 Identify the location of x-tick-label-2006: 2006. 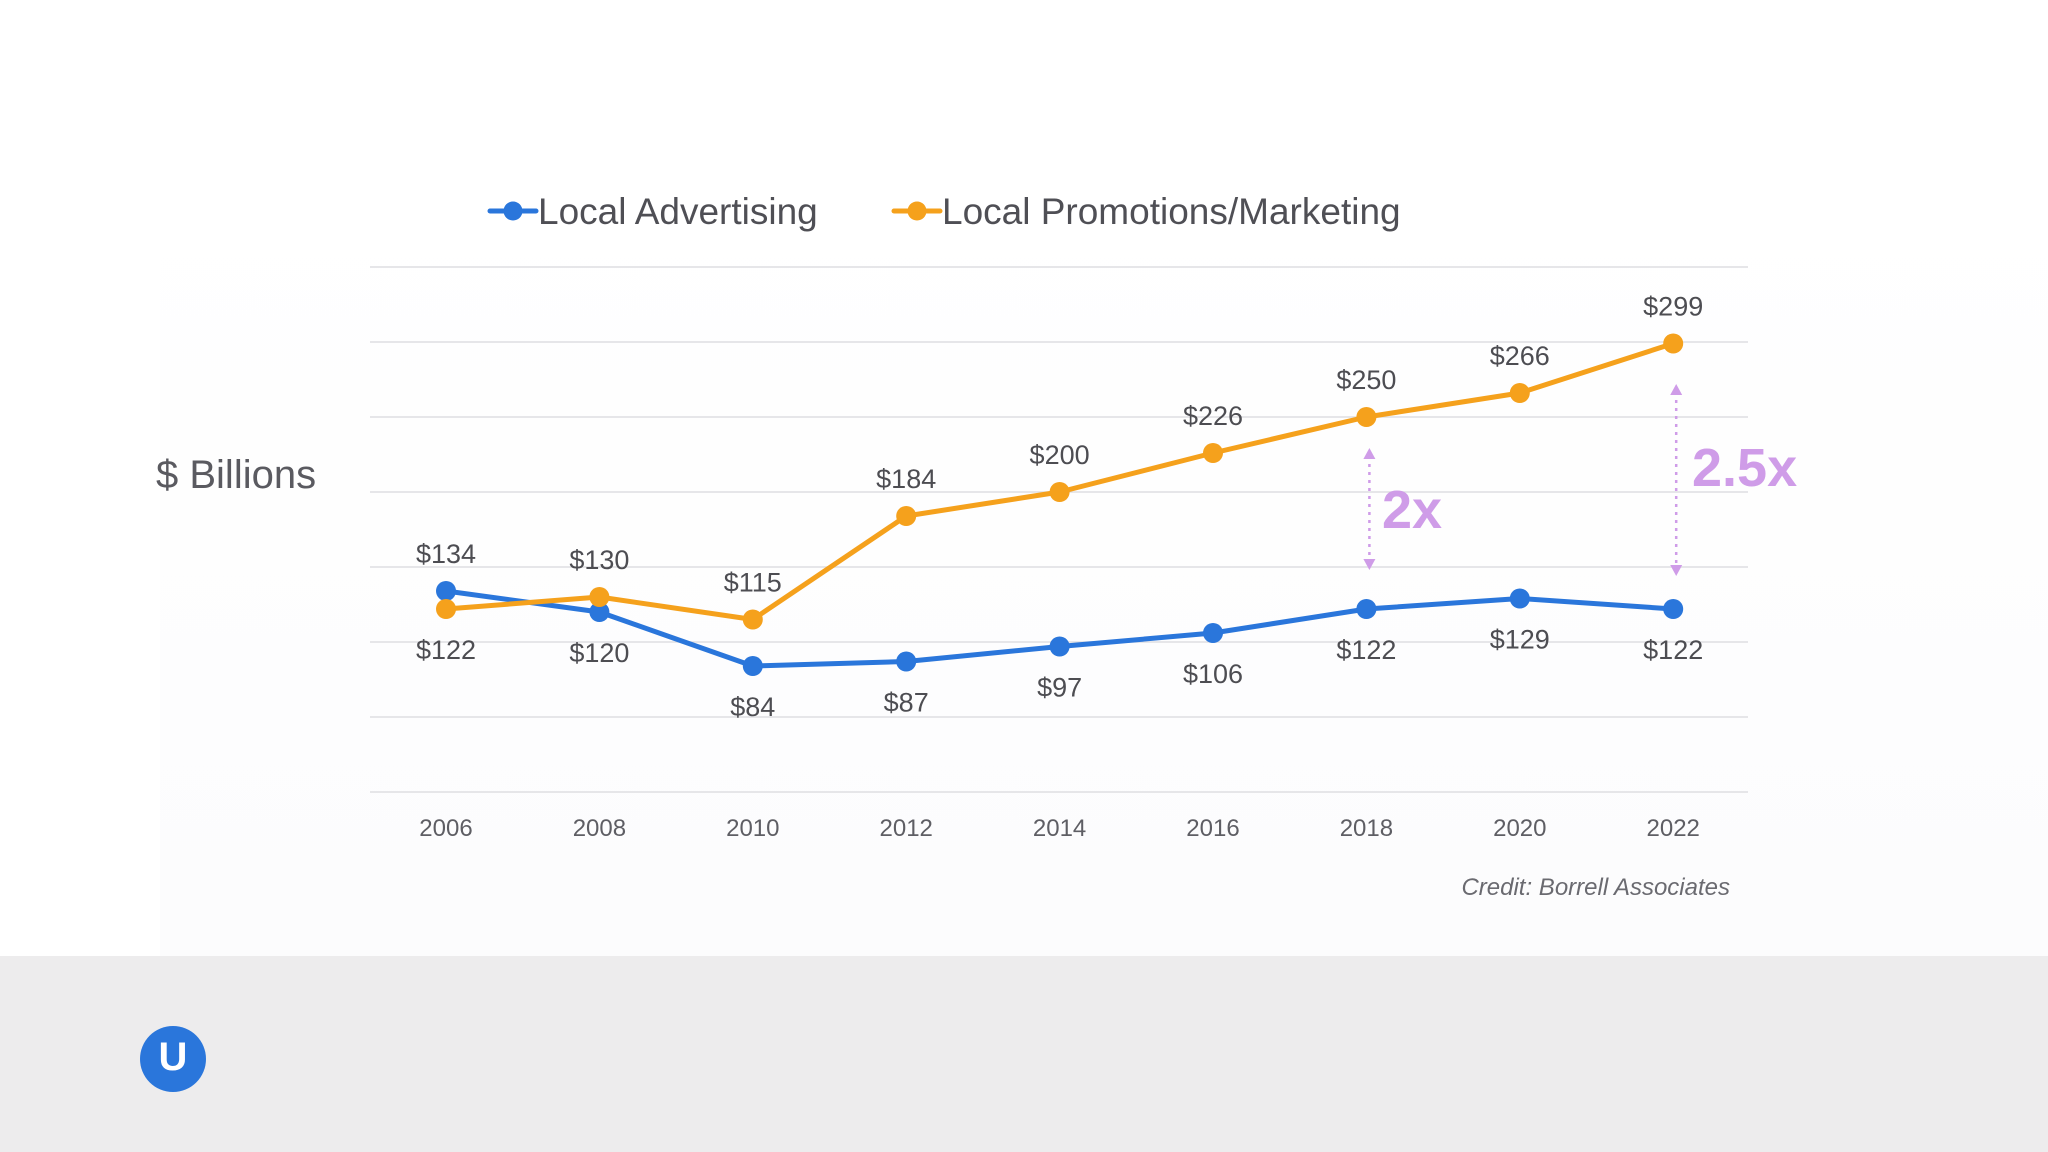
(445, 828).